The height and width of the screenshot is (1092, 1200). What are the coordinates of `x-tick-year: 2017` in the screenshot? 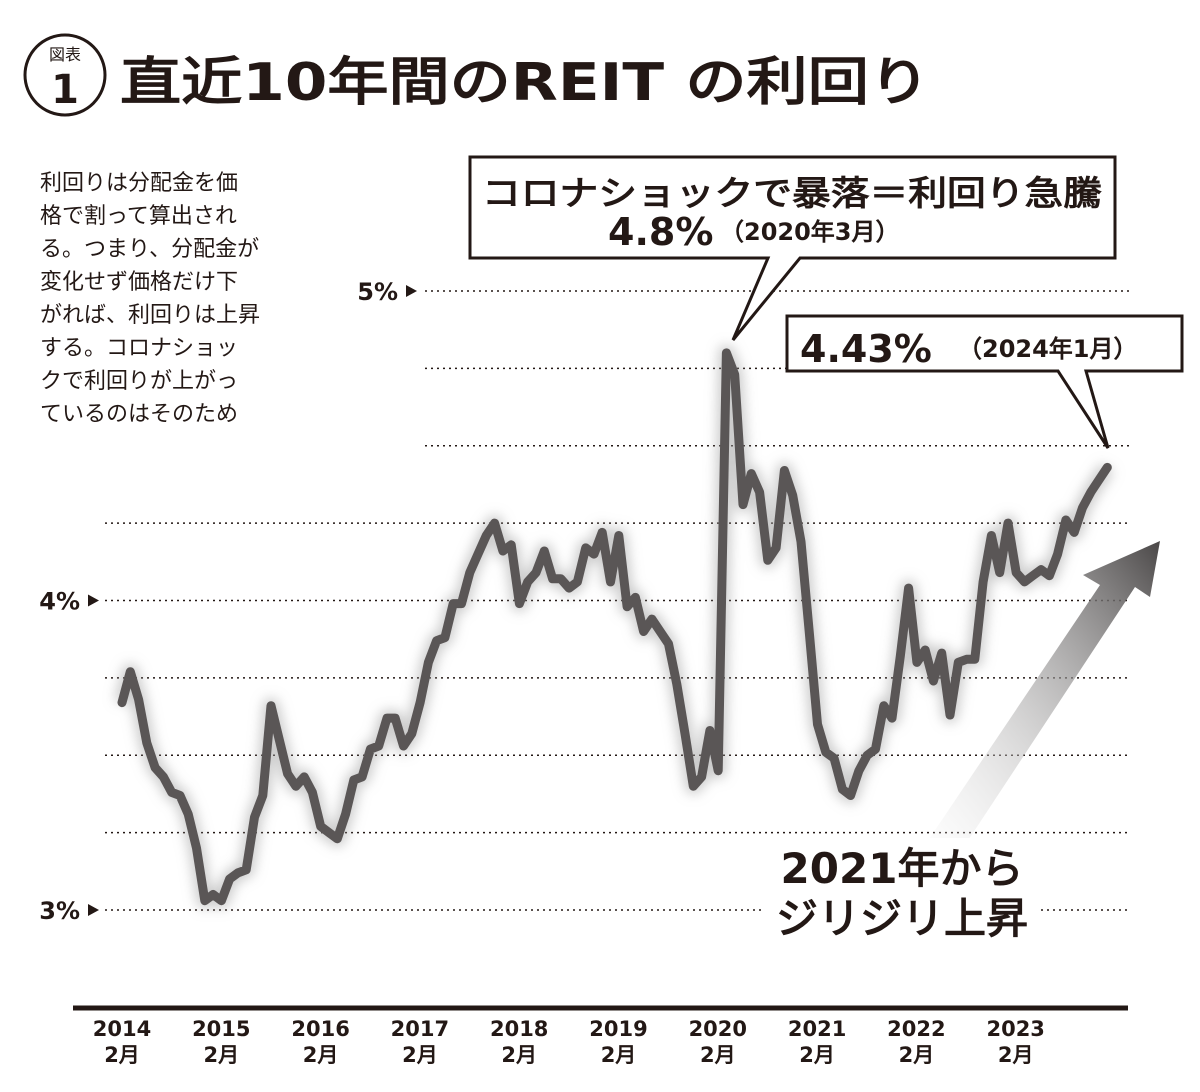 It's located at (420, 1029).